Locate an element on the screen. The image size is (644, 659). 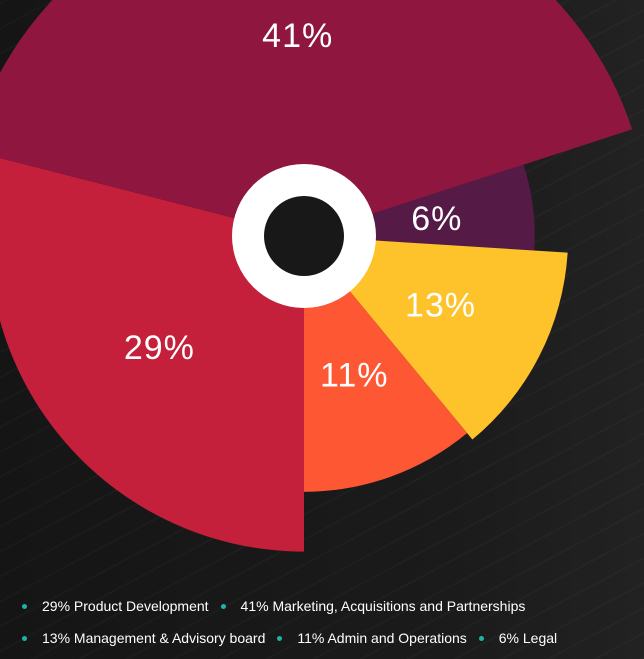
slice-value-label: 11% is located at coordinates (354, 376).